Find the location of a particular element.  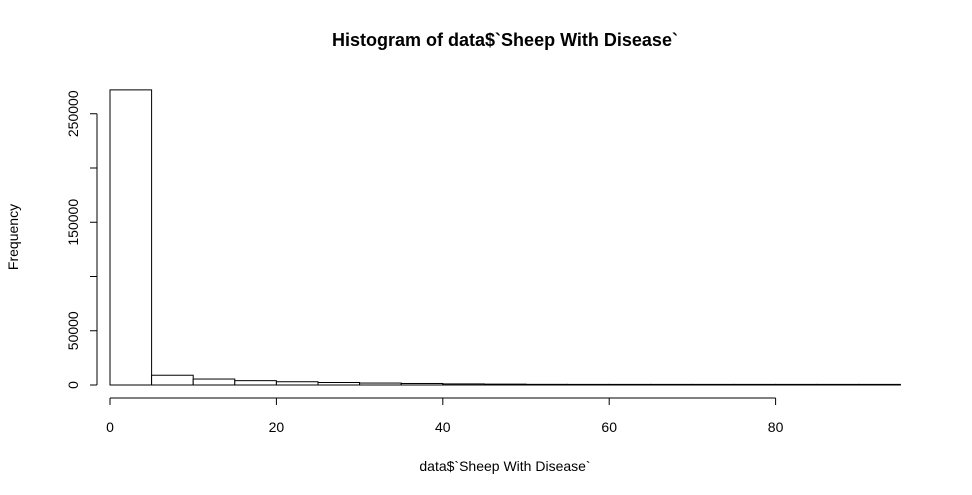

x-tick-label: 40 is located at coordinates (443, 427).